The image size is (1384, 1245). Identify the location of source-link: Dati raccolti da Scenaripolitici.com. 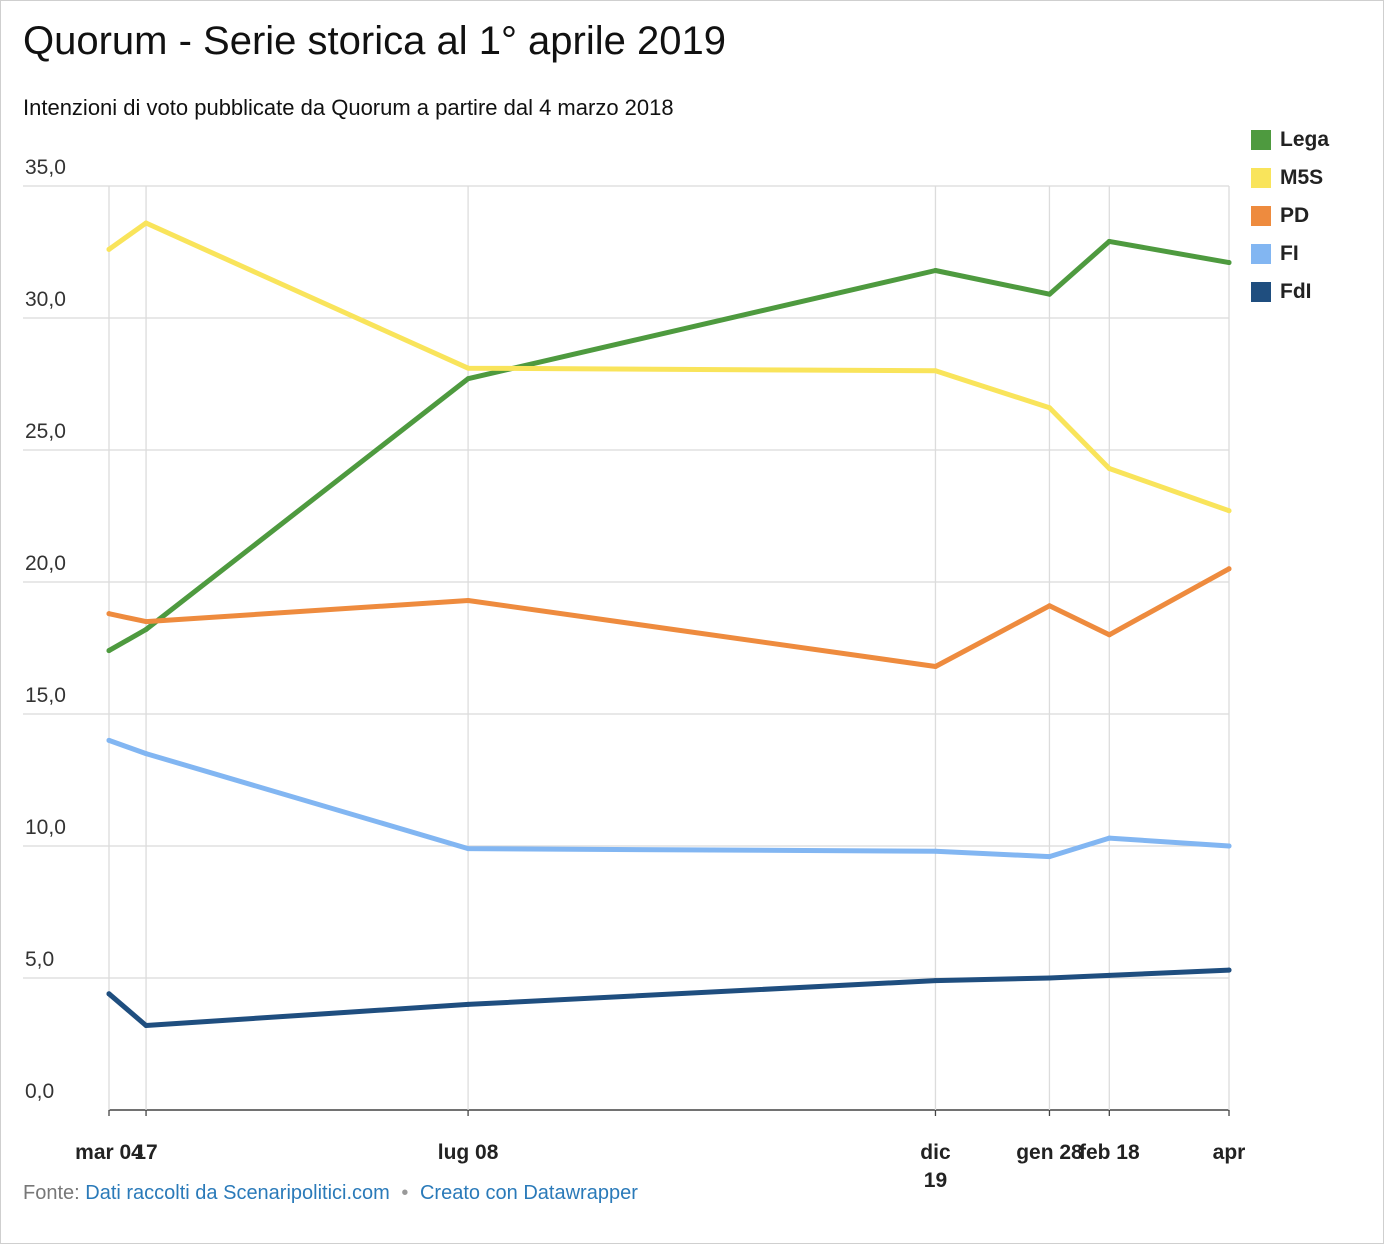
(237, 1193).